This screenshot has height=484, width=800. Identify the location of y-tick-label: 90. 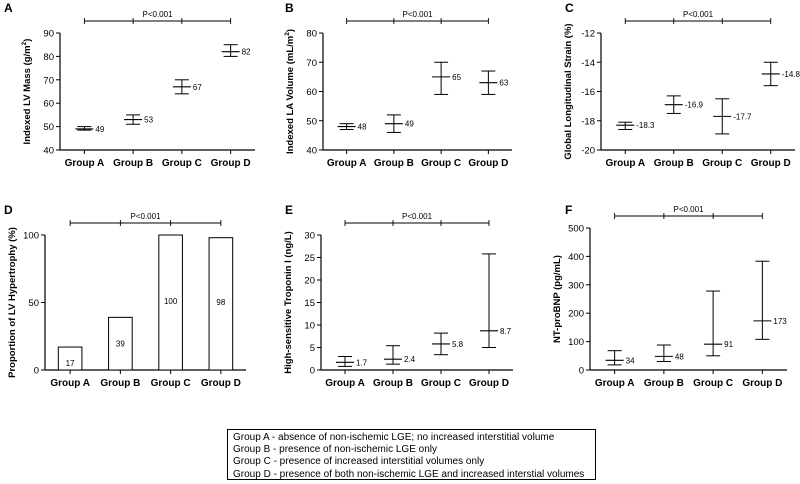
(48, 34).